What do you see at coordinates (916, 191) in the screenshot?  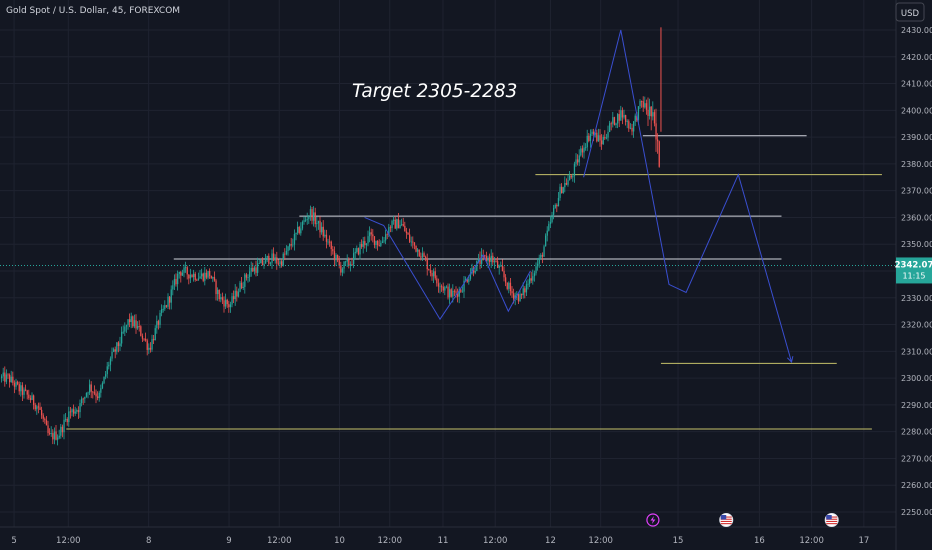 I see `y-tick-label: 2370.00` at bounding box center [916, 191].